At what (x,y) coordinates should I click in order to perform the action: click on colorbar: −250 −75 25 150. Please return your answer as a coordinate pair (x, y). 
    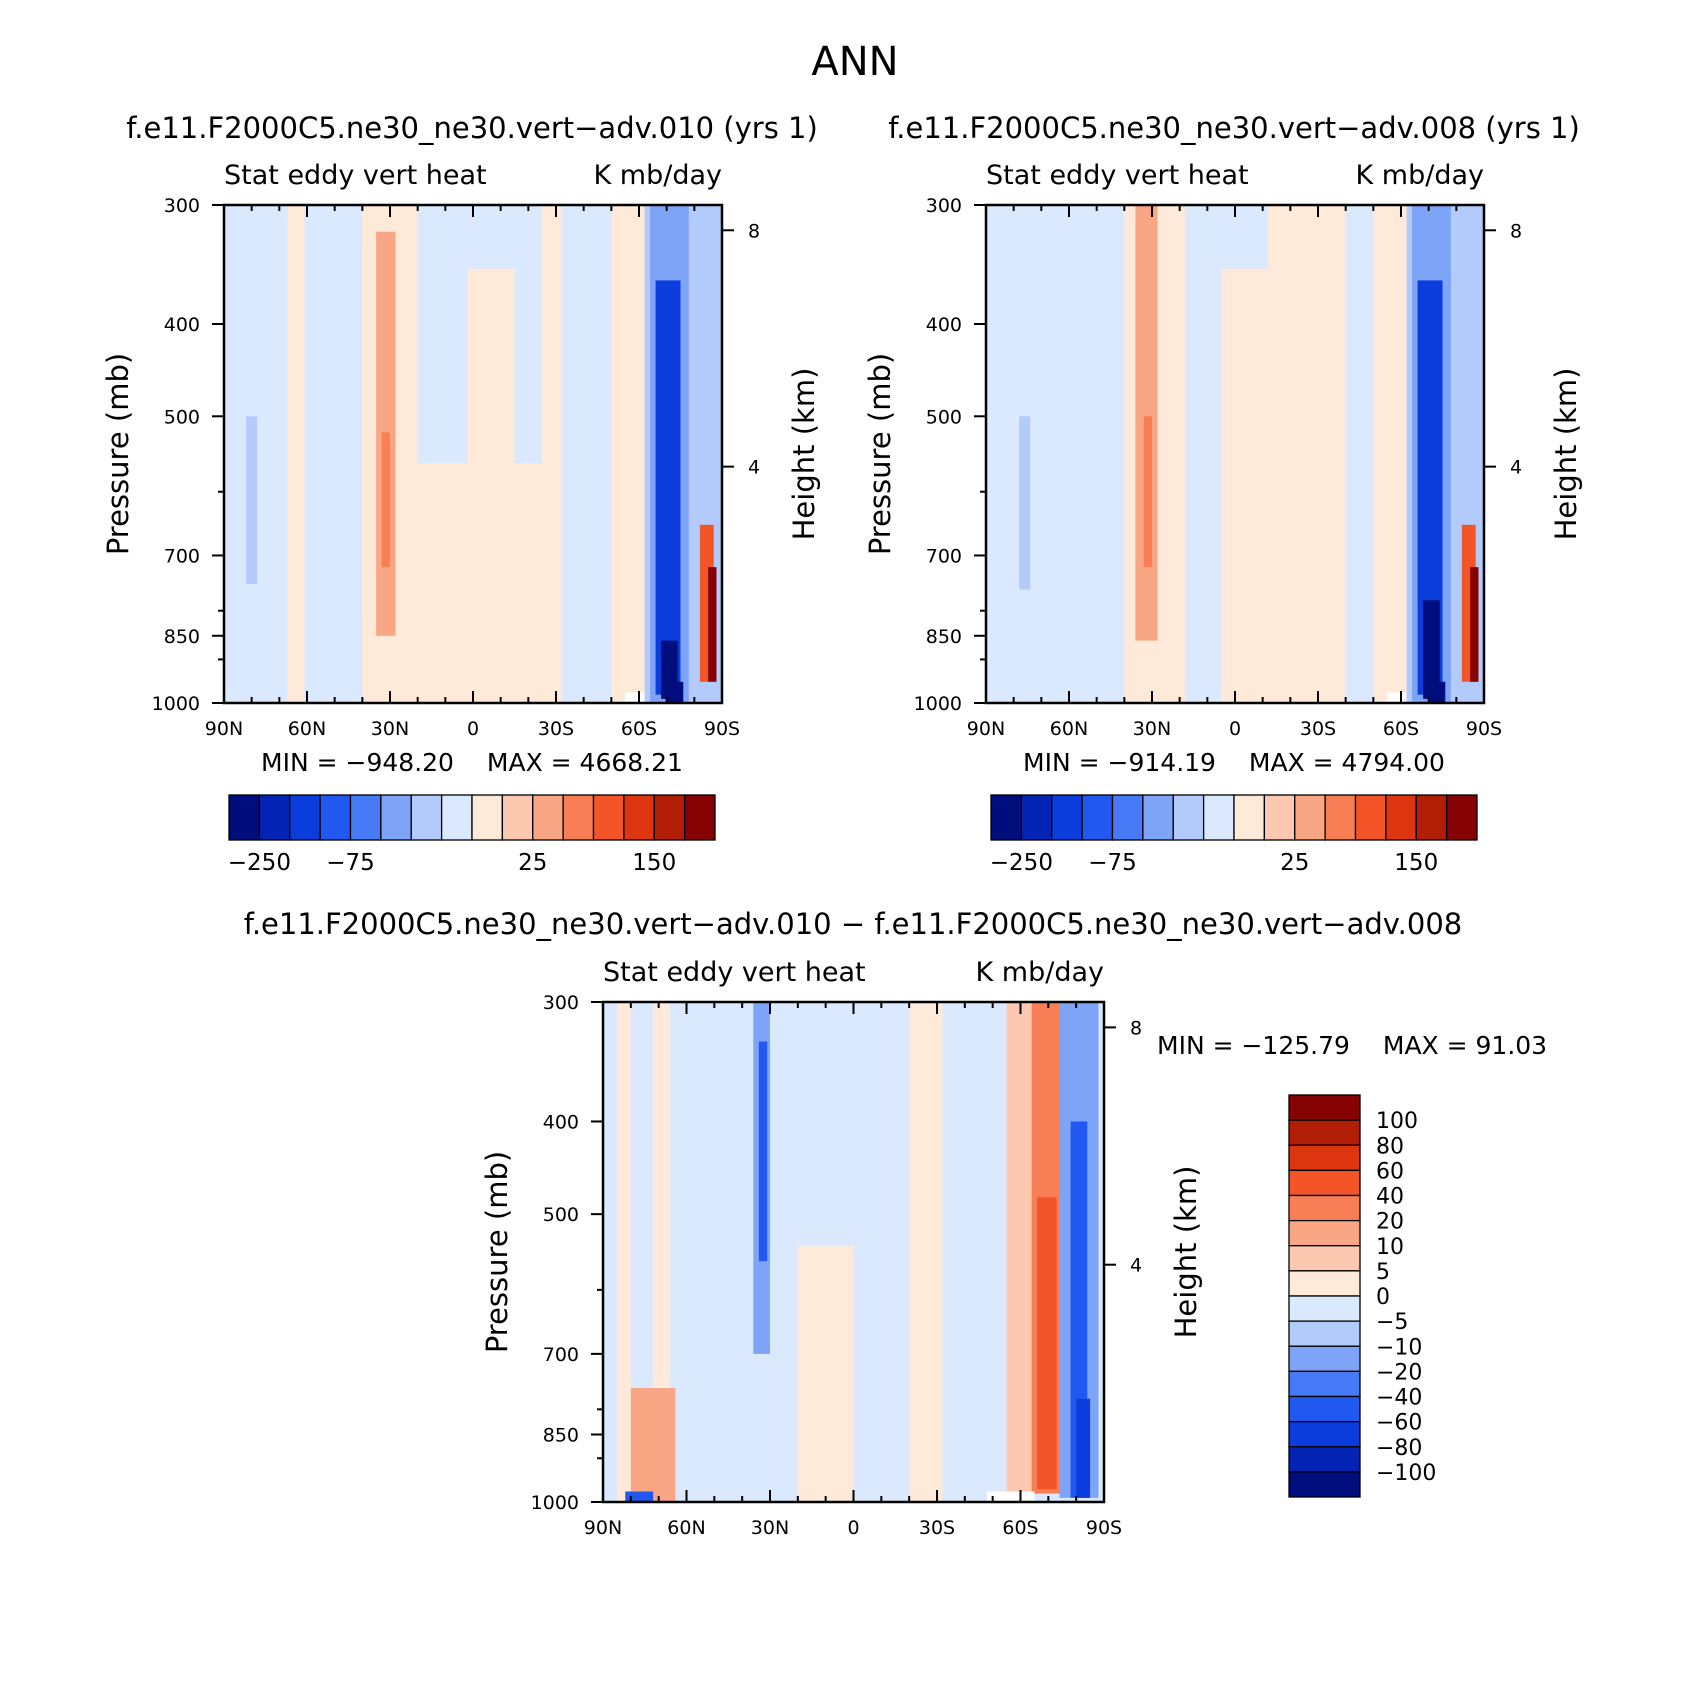
    Looking at the image, I should click on (1234, 835).